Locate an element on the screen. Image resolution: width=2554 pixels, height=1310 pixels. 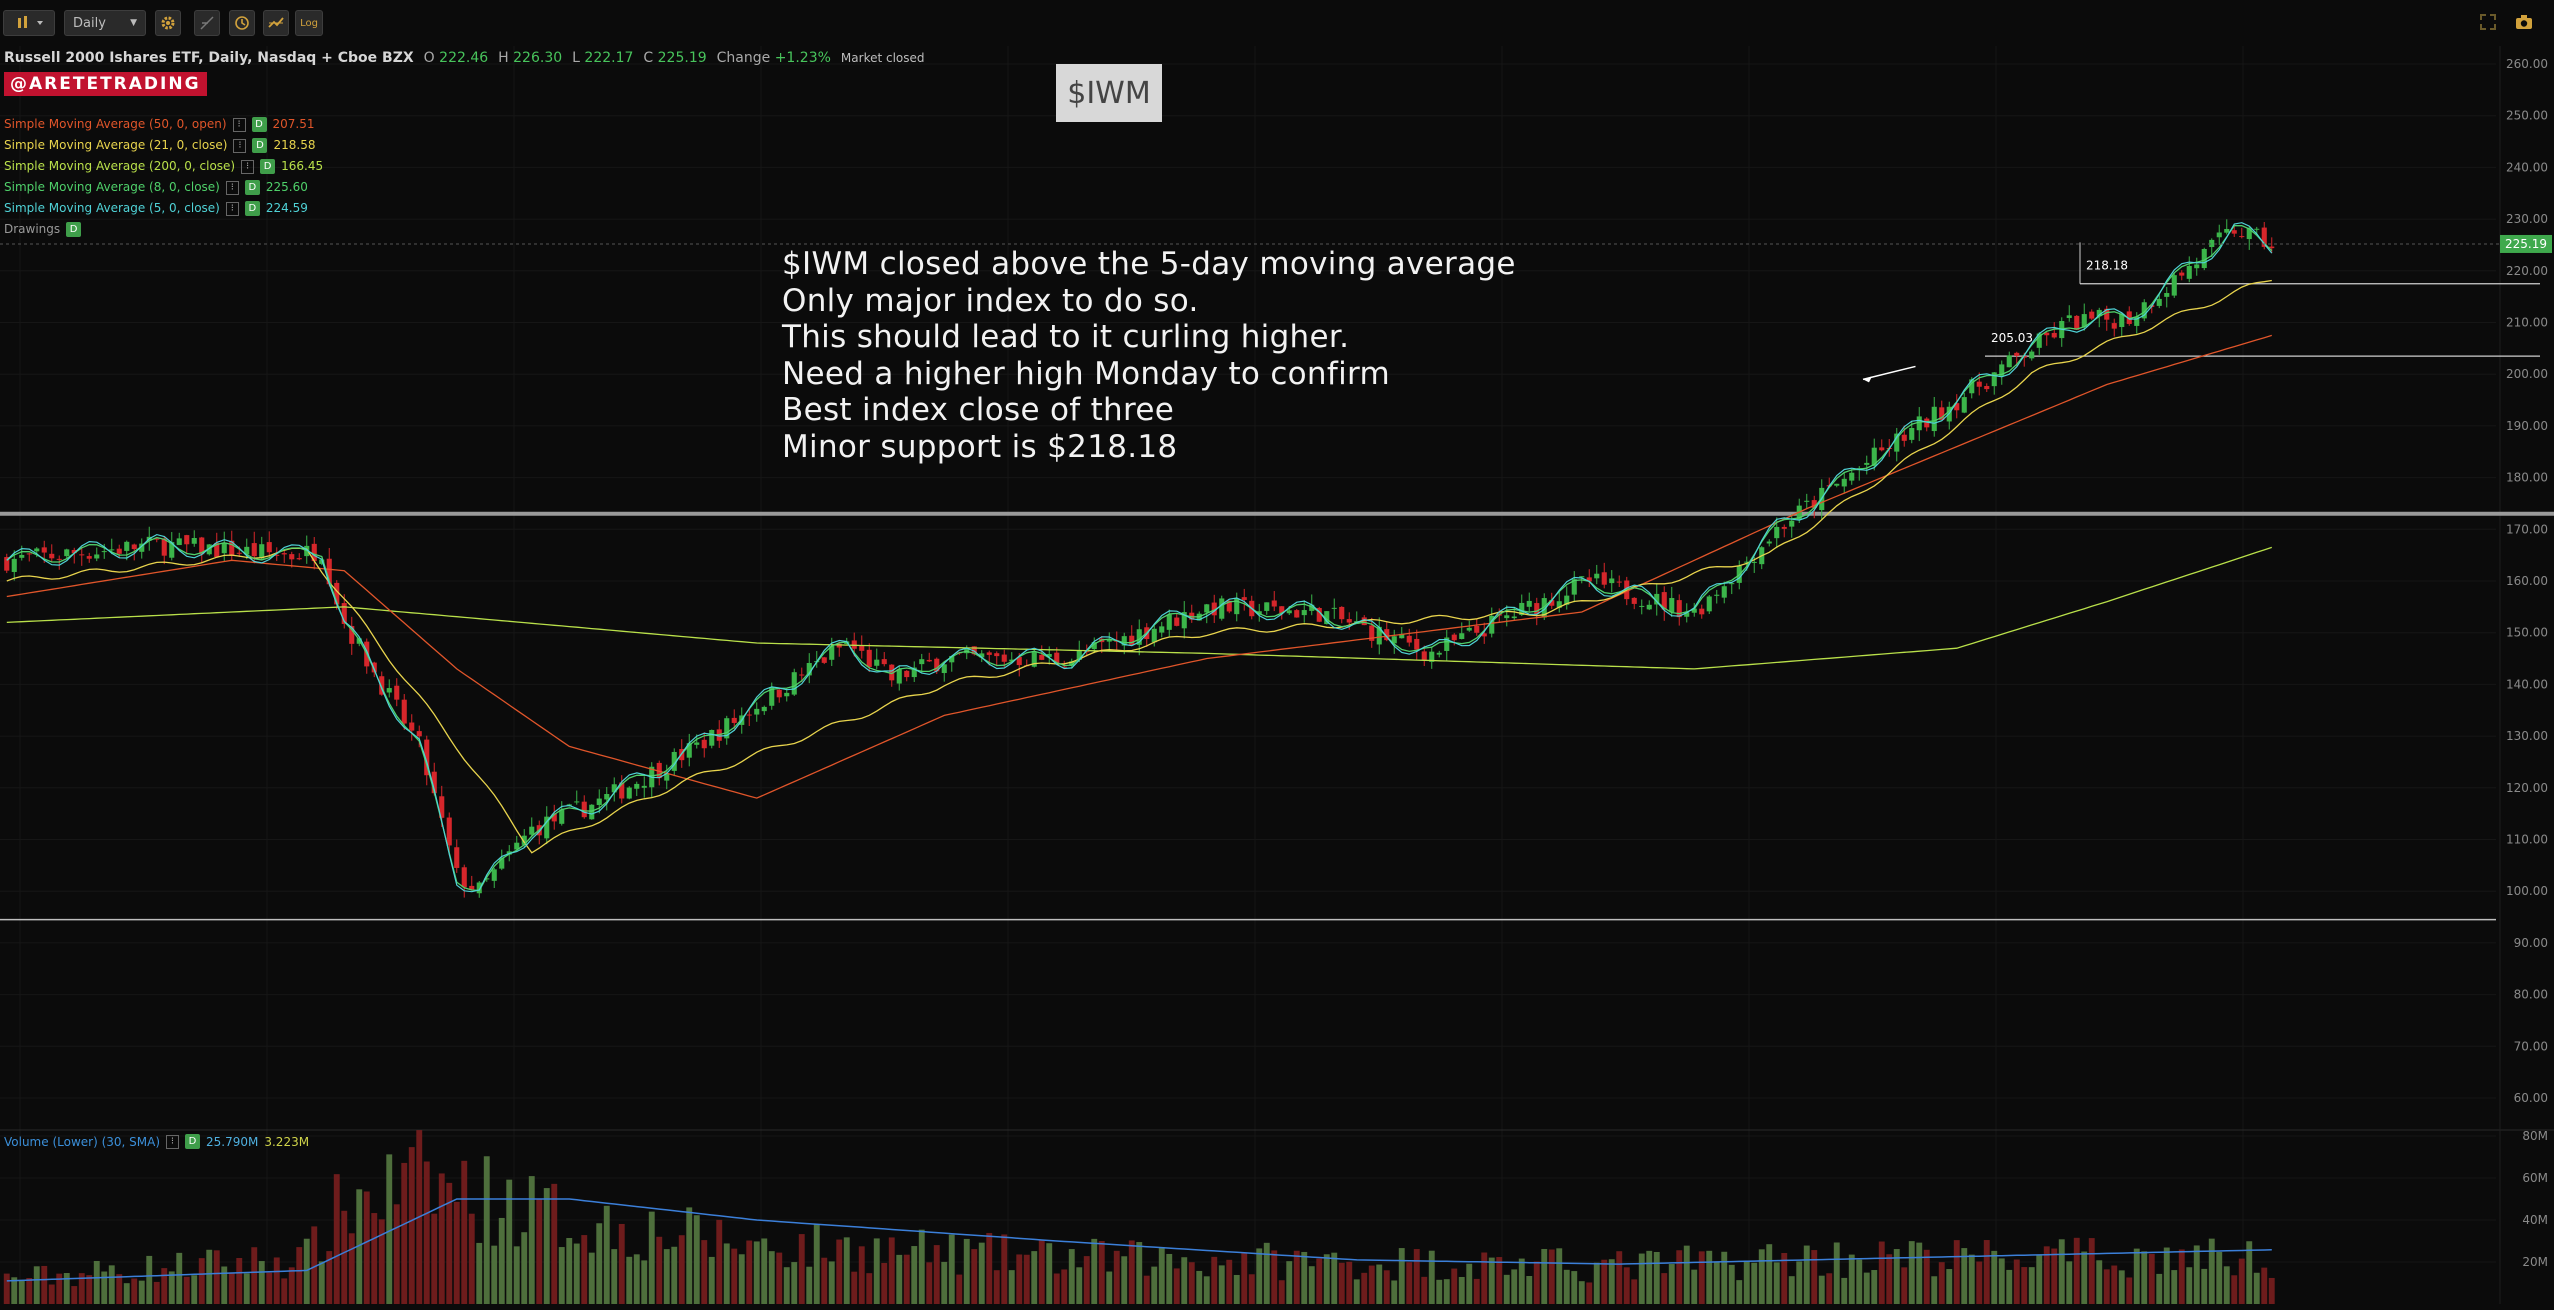
chevron-down-icon: ▼ is located at coordinates (133, 23).